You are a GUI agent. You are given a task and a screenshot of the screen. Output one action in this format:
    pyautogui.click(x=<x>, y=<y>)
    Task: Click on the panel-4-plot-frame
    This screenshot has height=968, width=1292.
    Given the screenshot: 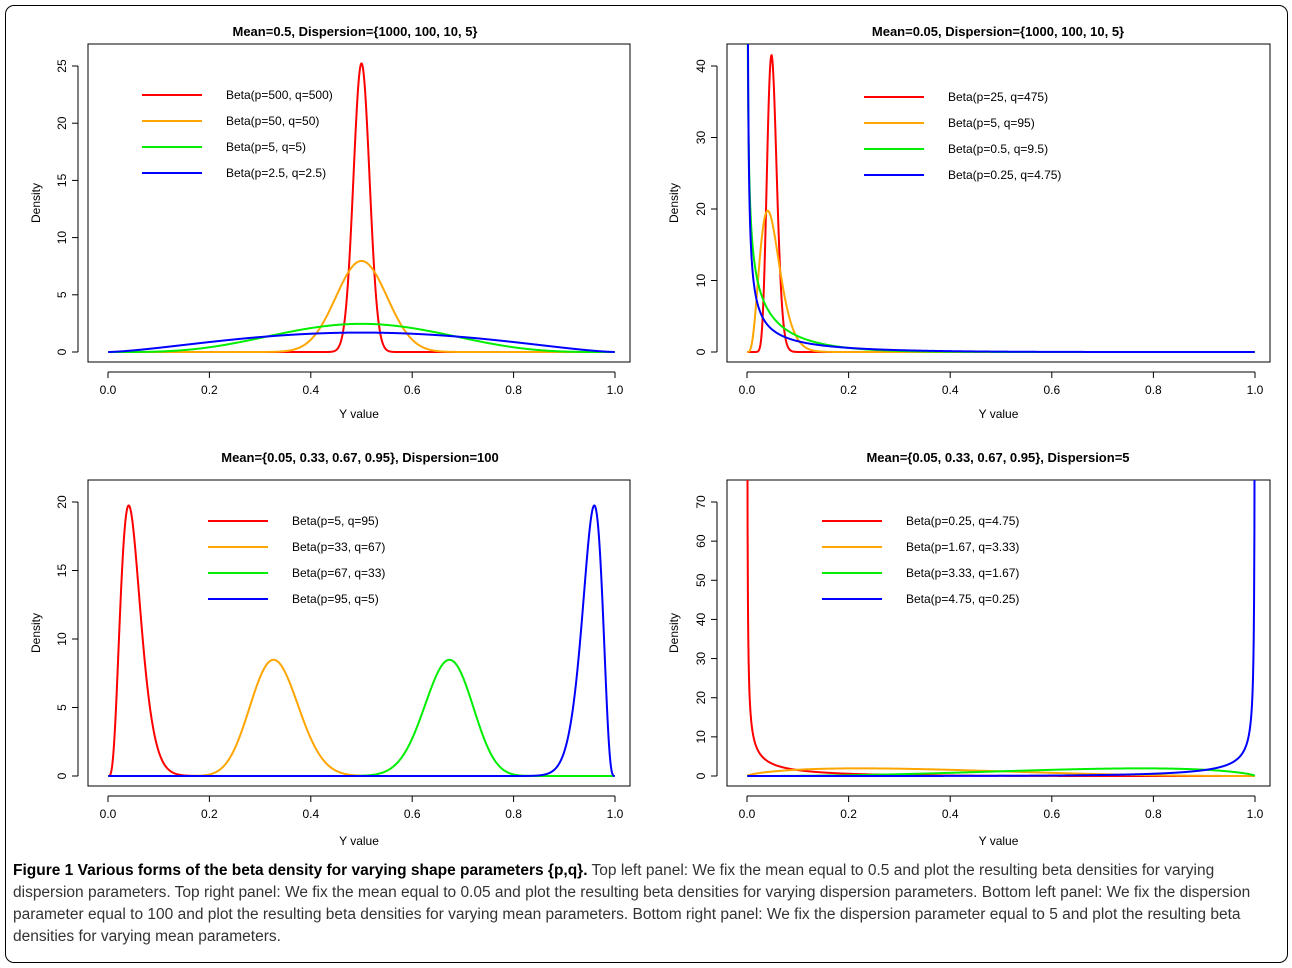 What is the action you would take?
    pyautogui.click(x=998, y=633)
    